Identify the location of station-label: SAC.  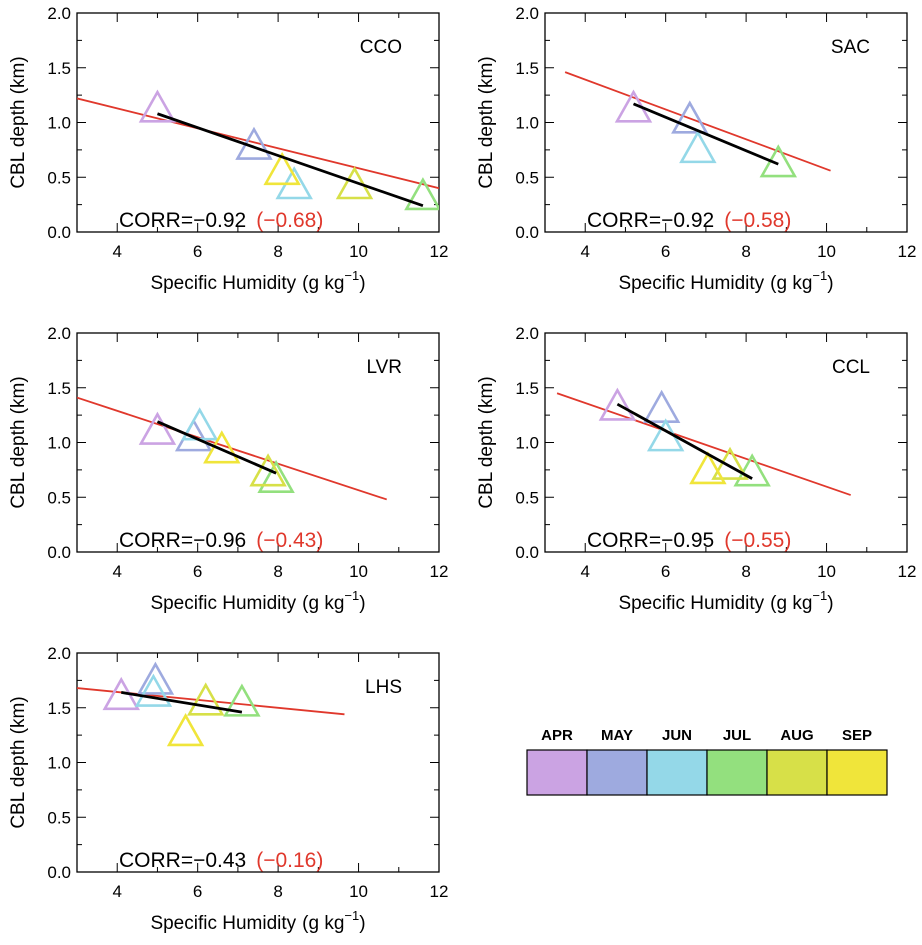
(850, 47).